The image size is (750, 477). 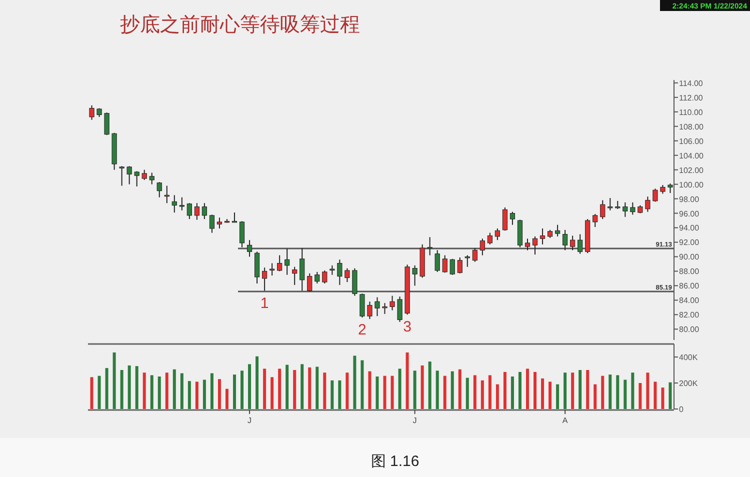 What do you see at coordinates (689, 243) in the screenshot?
I see `y-tick-label: 92.00` at bounding box center [689, 243].